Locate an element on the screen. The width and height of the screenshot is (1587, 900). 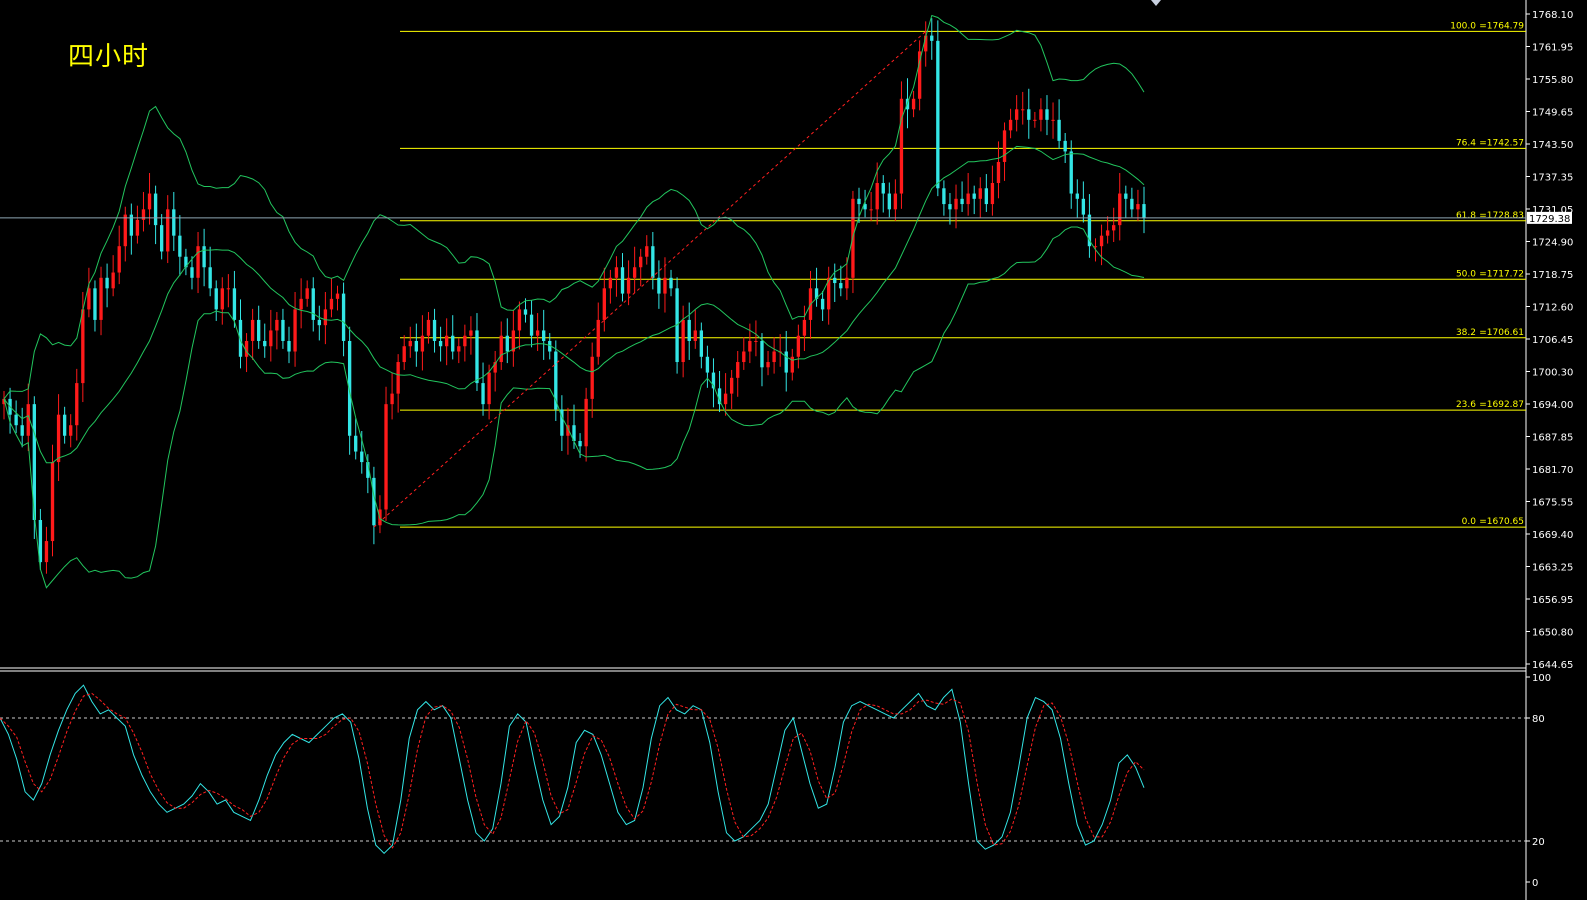
fib-level-value: =1670.65 is located at coordinates (1501, 522).